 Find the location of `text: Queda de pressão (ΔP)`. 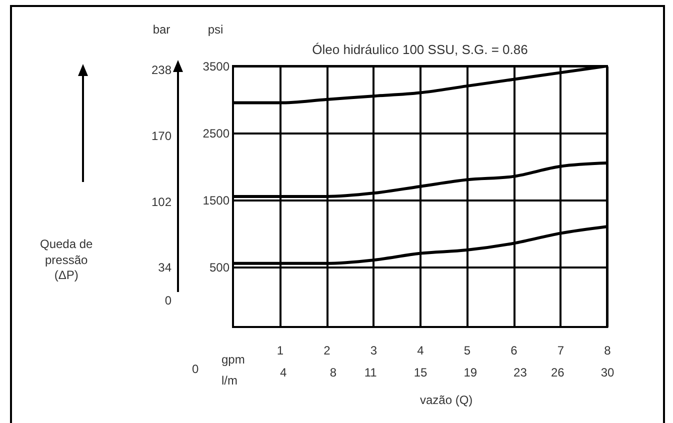

text: Queda de pressão (ΔP) is located at coordinates (66, 260).